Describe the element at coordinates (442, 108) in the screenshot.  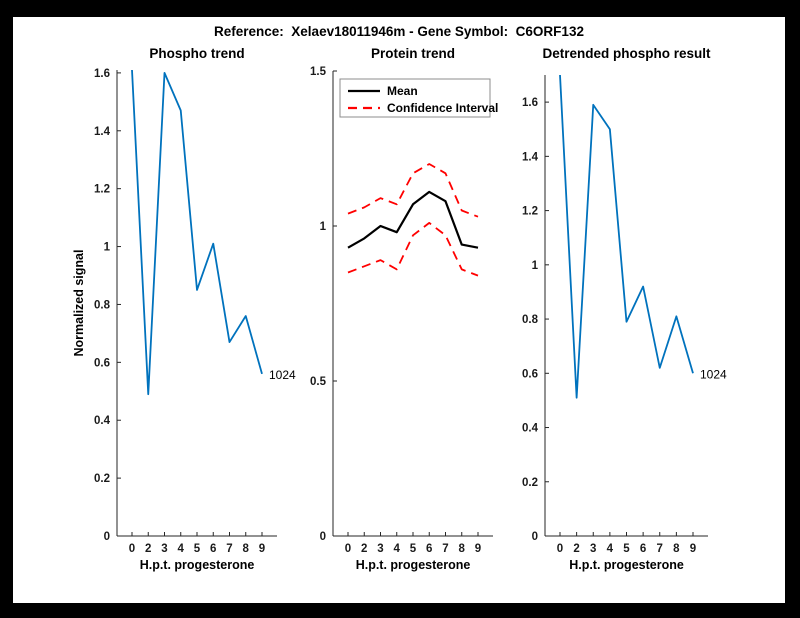
I see `legend-entry-label: Confidence Interval` at that location.